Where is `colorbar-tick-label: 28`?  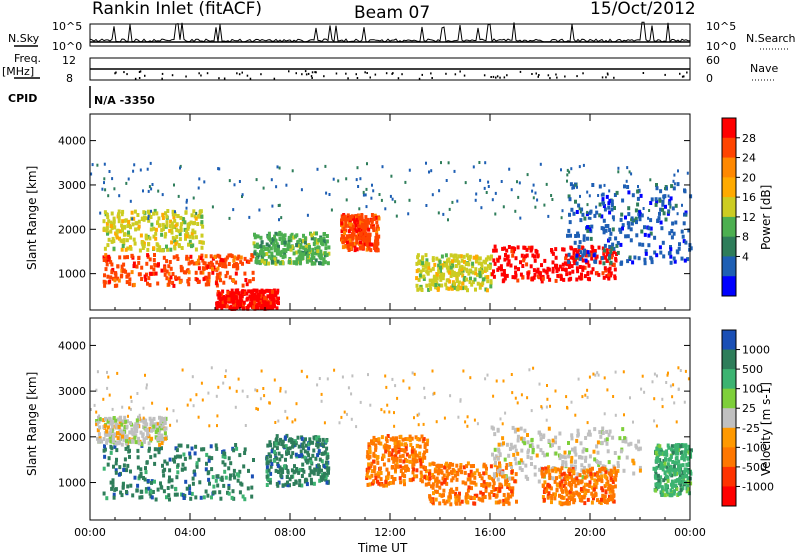
colorbar-tick-label: 28 is located at coordinates (749, 138).